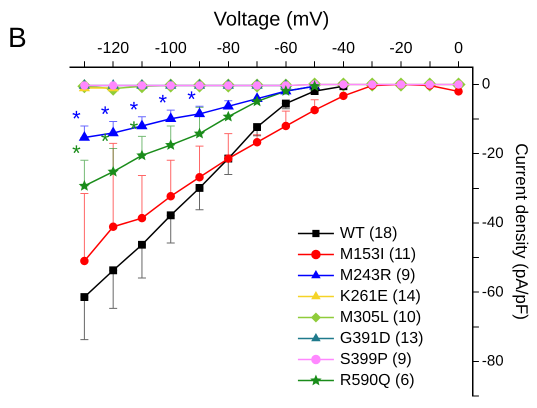  I want to click on y-tick-label: -60, so click(493, 291).